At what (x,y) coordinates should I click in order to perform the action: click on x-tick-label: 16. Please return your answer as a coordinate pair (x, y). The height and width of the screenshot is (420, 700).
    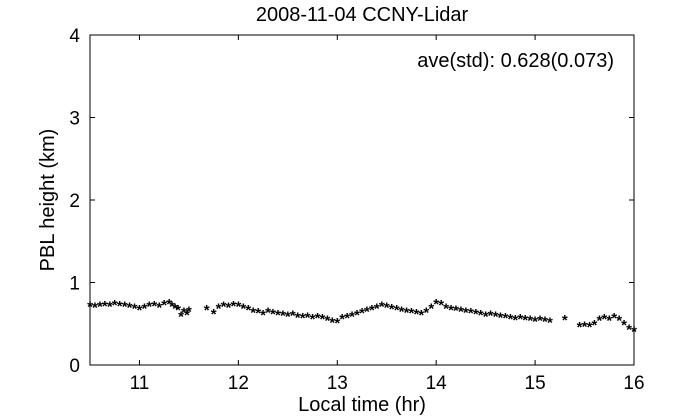
    Looking at the image, I should click on (633, 383).